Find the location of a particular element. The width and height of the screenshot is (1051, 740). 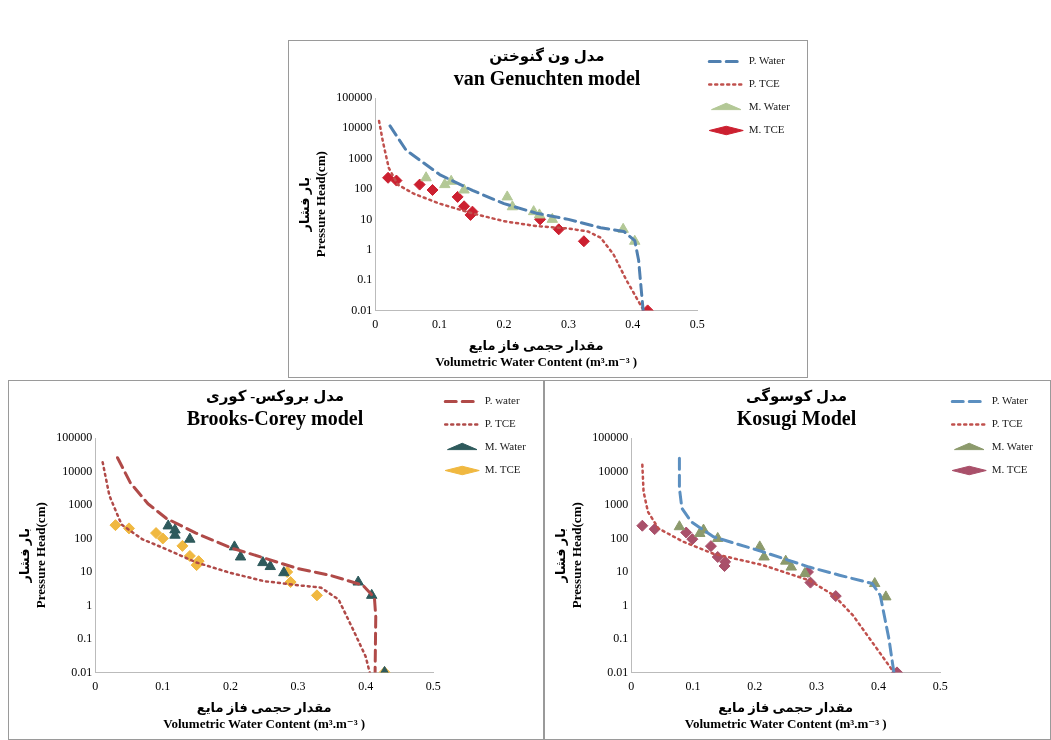

chart-title: مدل بروکس- کوری is located at coordinates (275, 396).